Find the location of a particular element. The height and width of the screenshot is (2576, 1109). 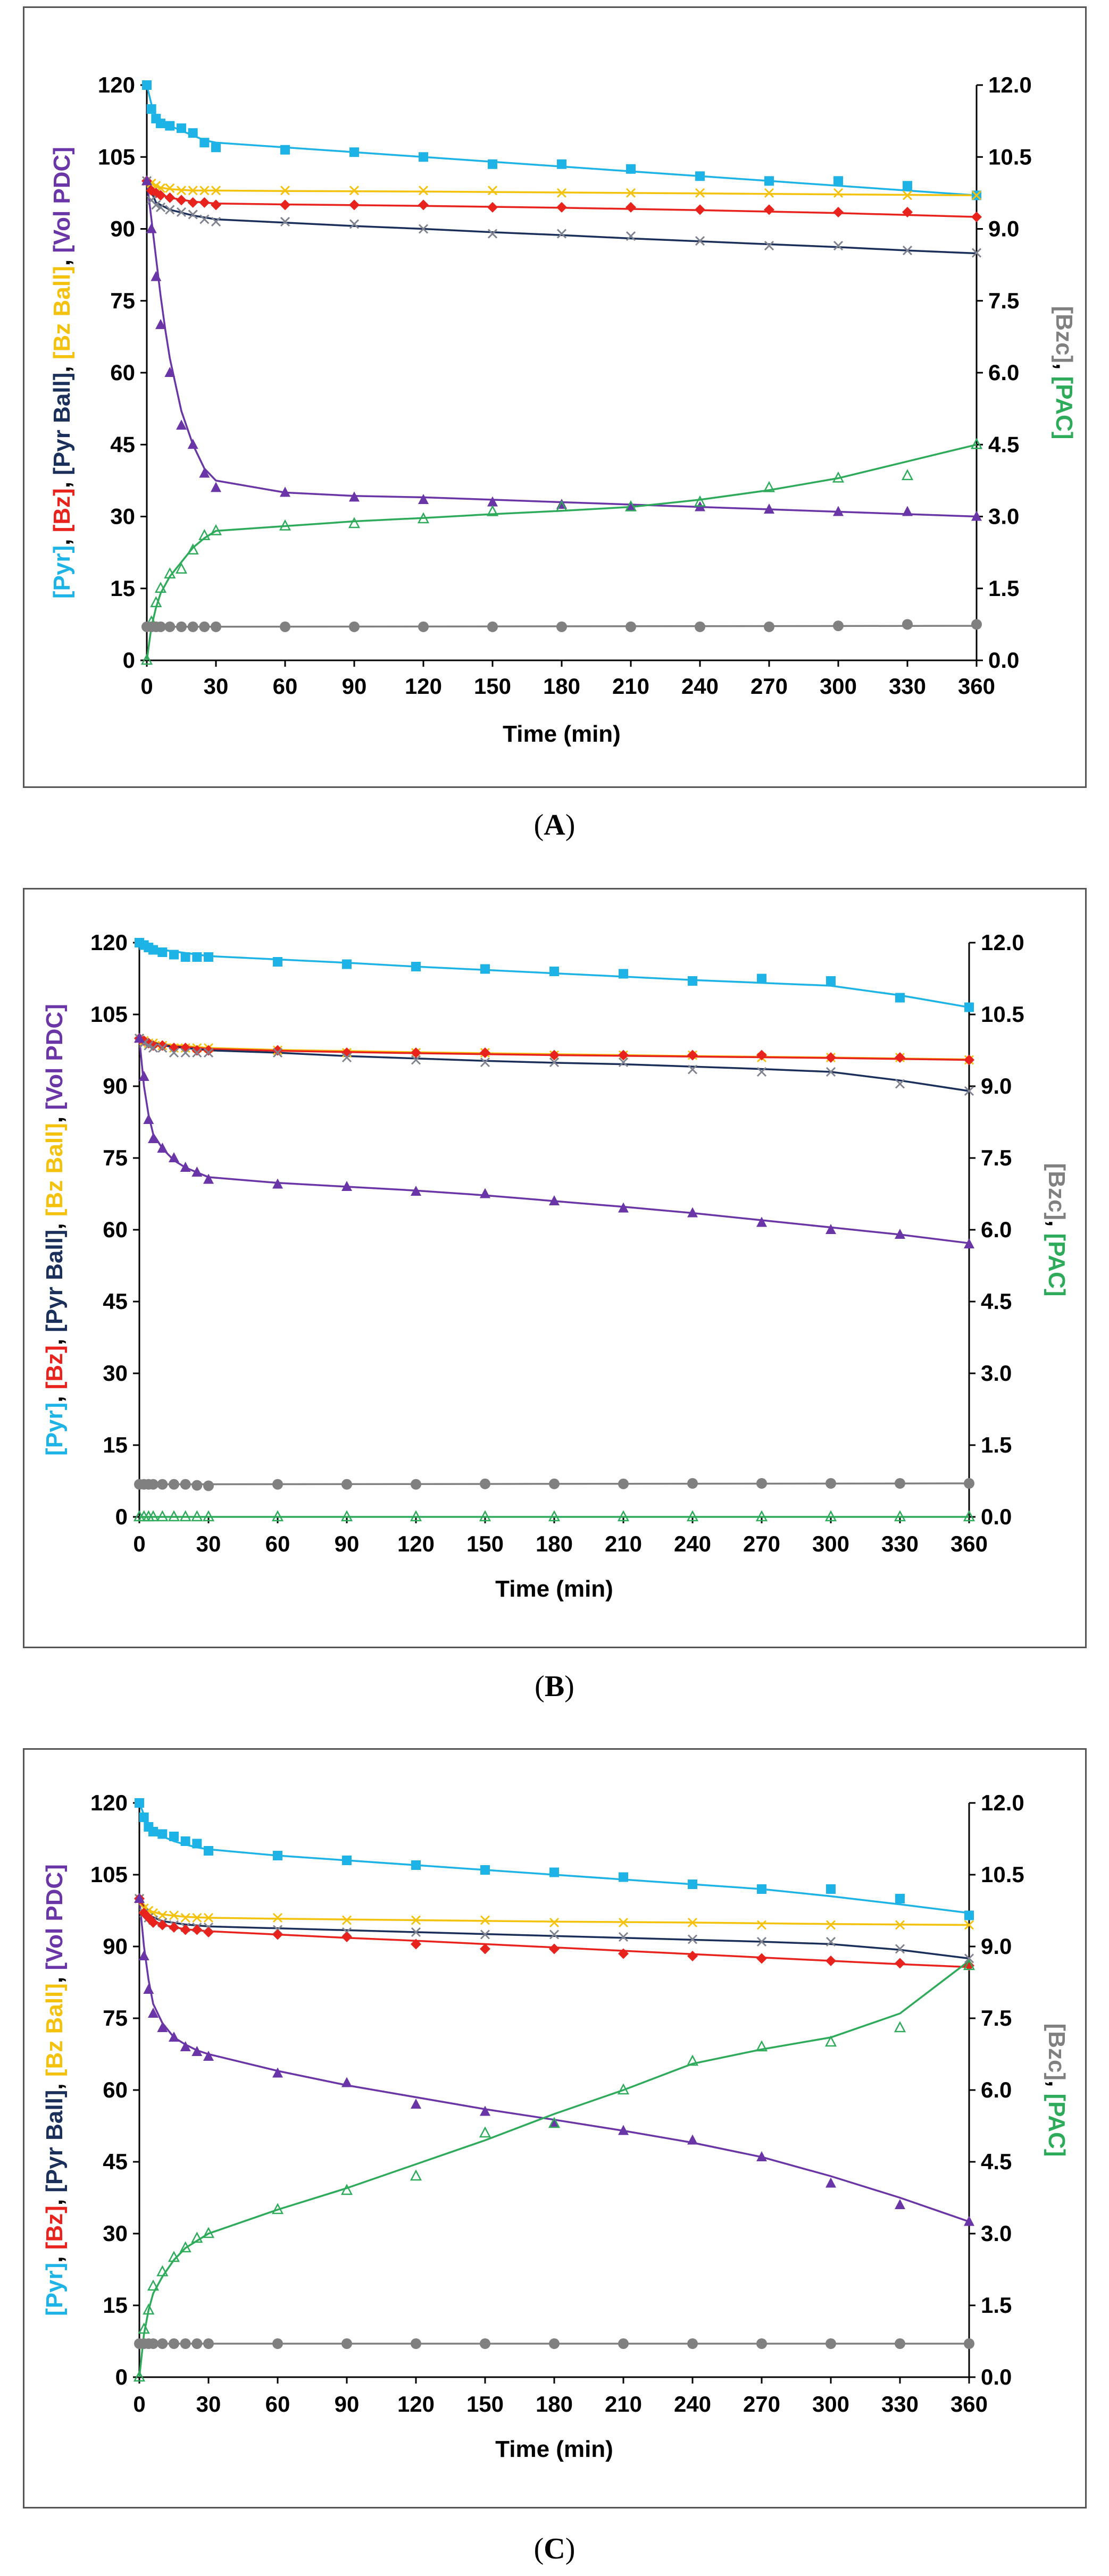

x-tick-label: 330 is located at coordinates (907, 686).